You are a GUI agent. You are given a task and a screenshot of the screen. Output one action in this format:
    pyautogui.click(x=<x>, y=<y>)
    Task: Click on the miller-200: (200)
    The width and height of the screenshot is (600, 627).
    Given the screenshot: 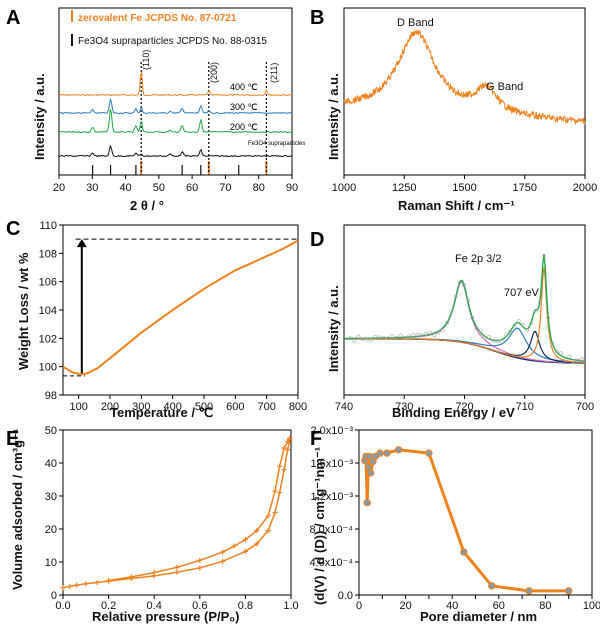 What is the action you would take?
    pyautogui.click(x=214, y=72)
    